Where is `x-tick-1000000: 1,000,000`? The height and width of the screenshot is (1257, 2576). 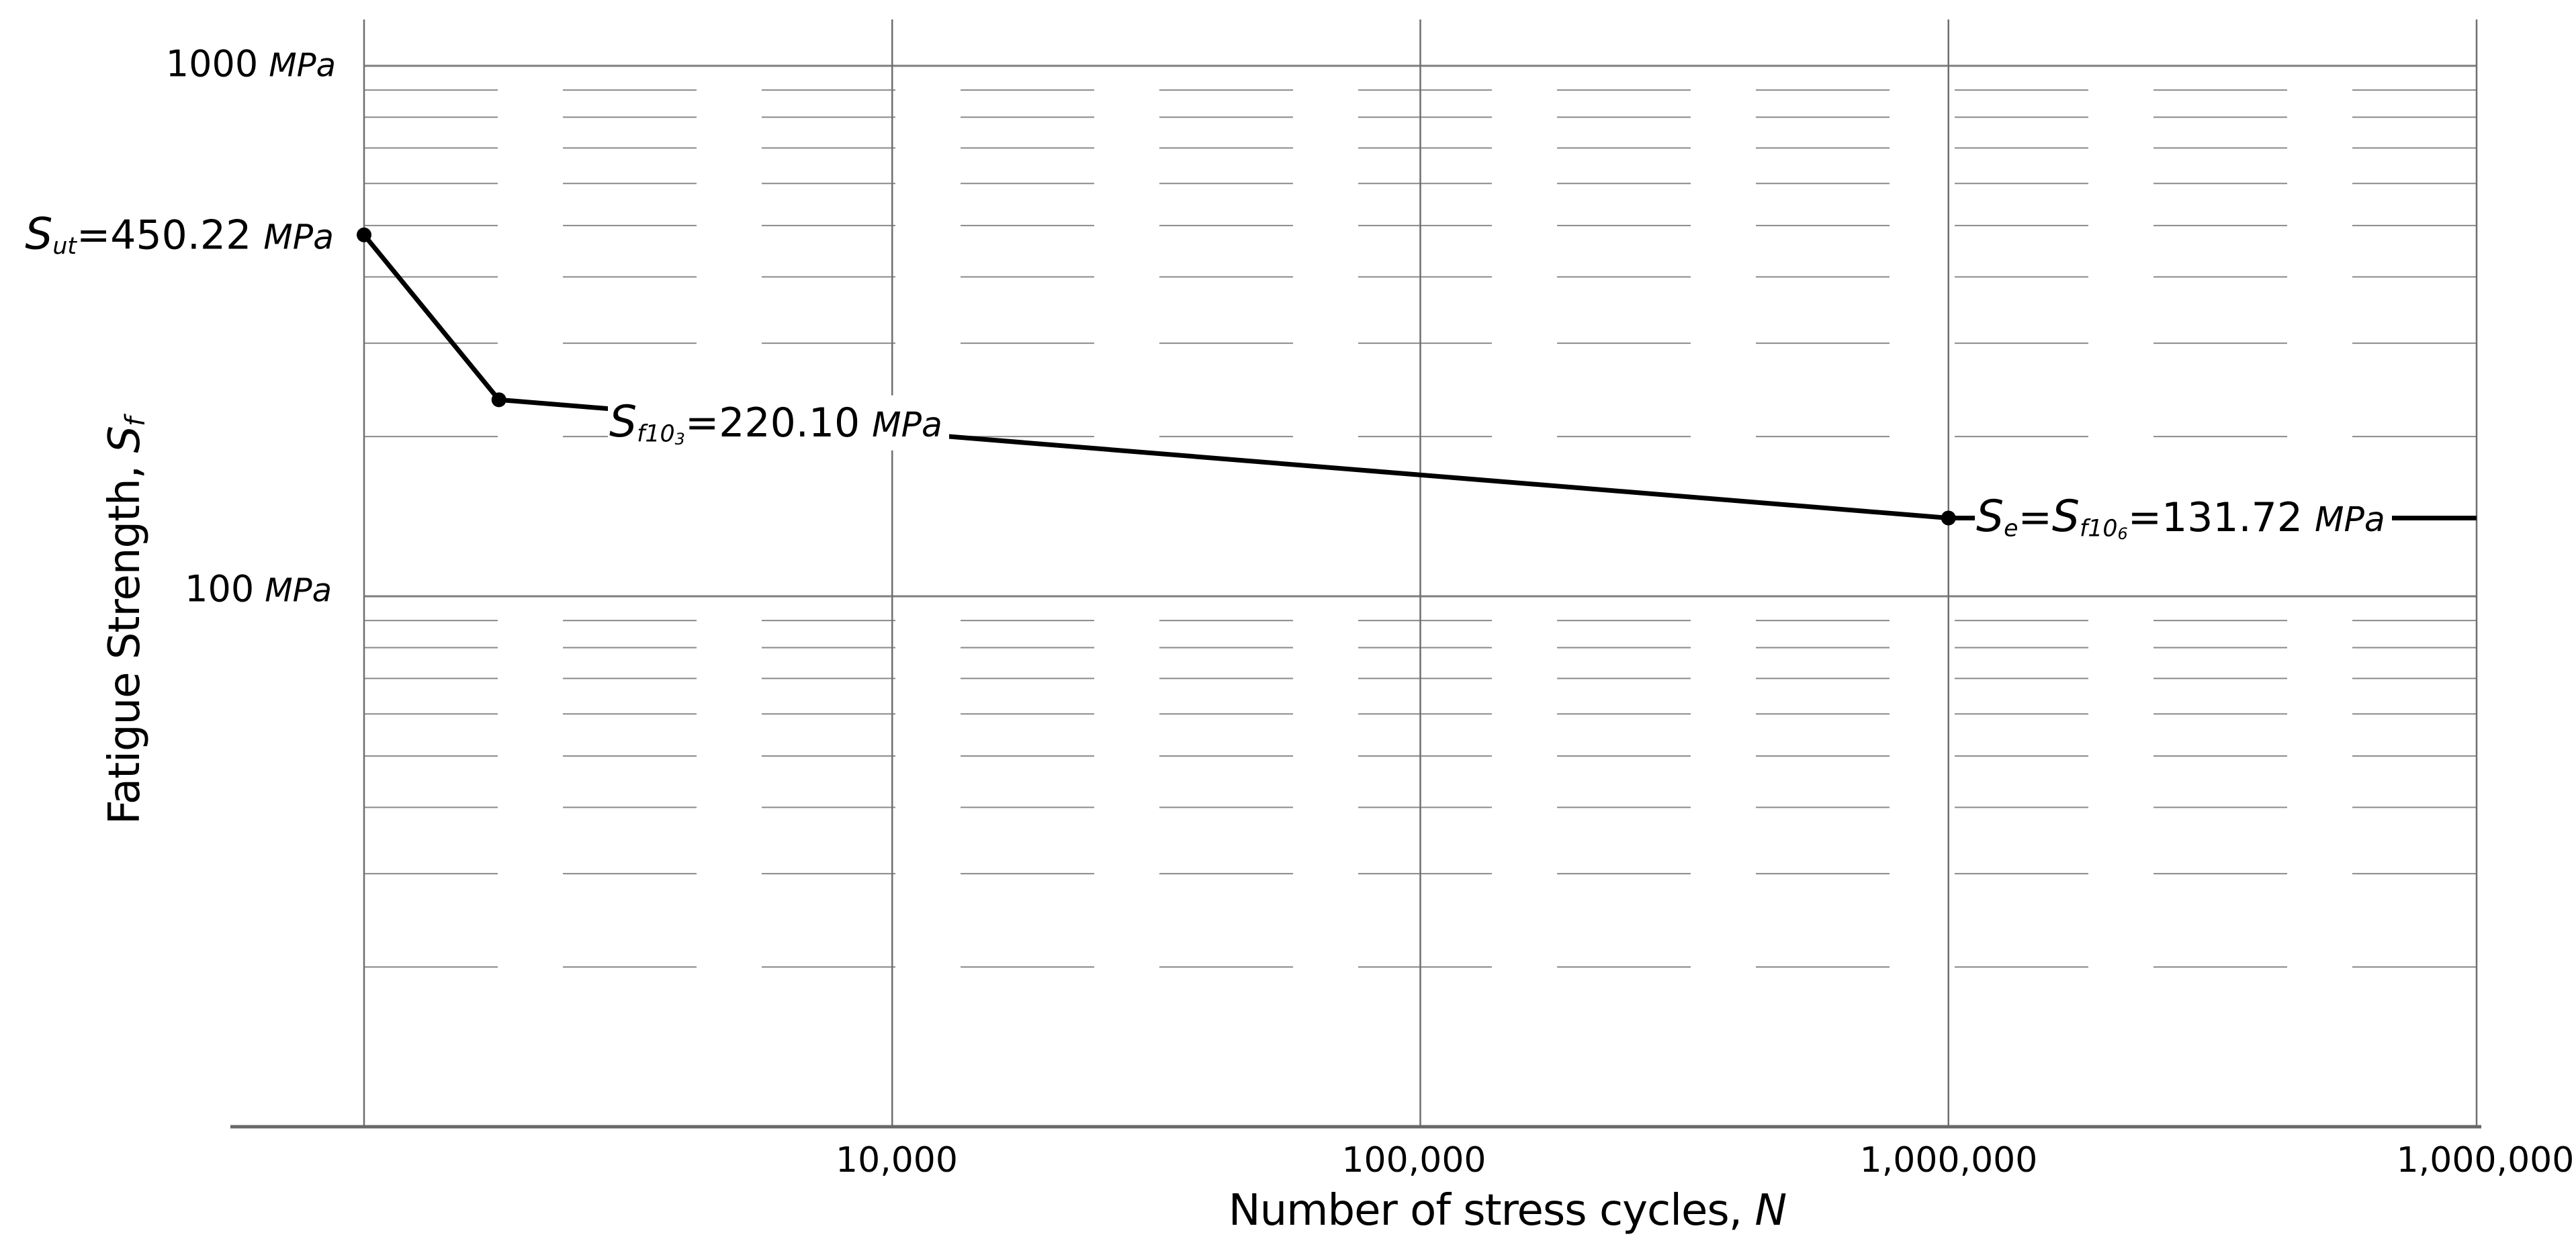 x-tick-1000000: 1,000,000 is located at coordinates (1949, 1160).